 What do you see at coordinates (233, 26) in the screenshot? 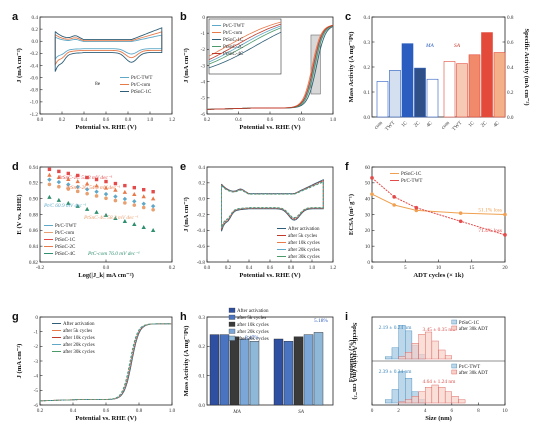
I see `panel-b-legend-label: Pt/C-TWT` at bounding box center [233, 26].